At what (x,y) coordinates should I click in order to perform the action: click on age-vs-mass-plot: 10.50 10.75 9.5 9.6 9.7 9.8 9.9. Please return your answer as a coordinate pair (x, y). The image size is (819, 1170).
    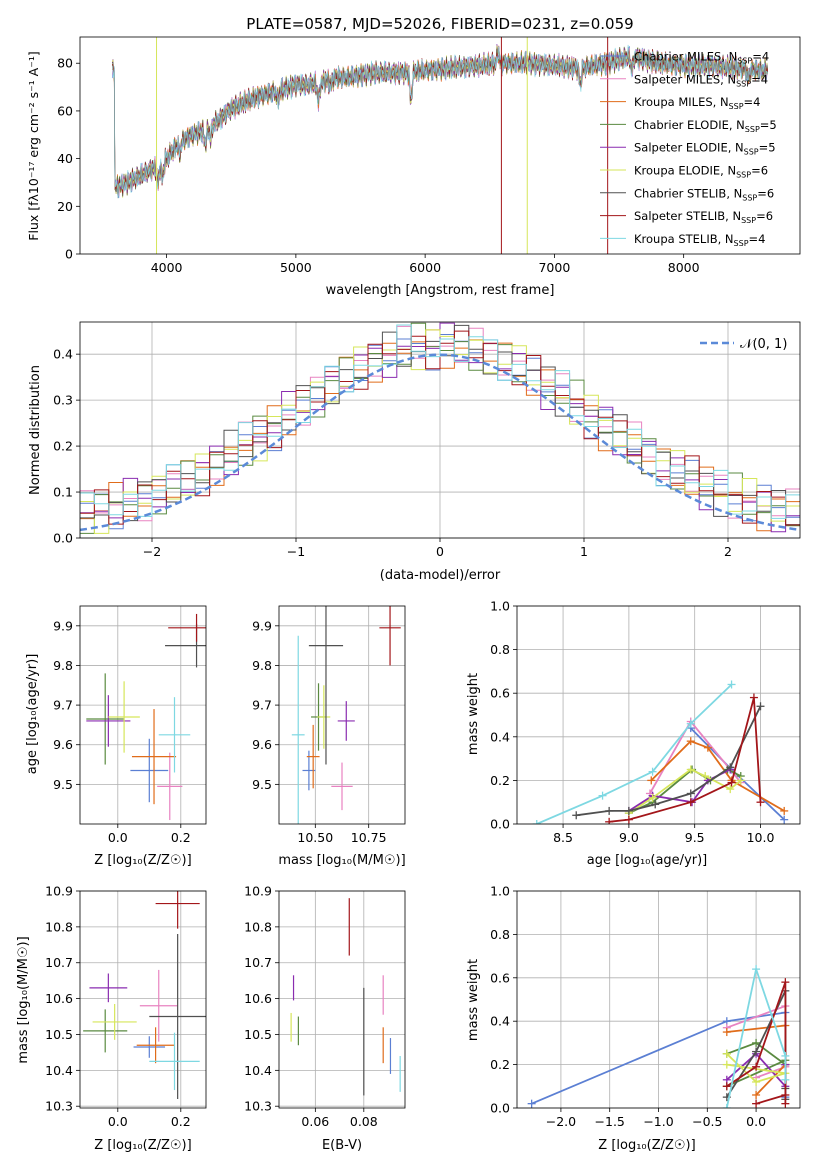
    Looking at the image, I should click on (329, 725).